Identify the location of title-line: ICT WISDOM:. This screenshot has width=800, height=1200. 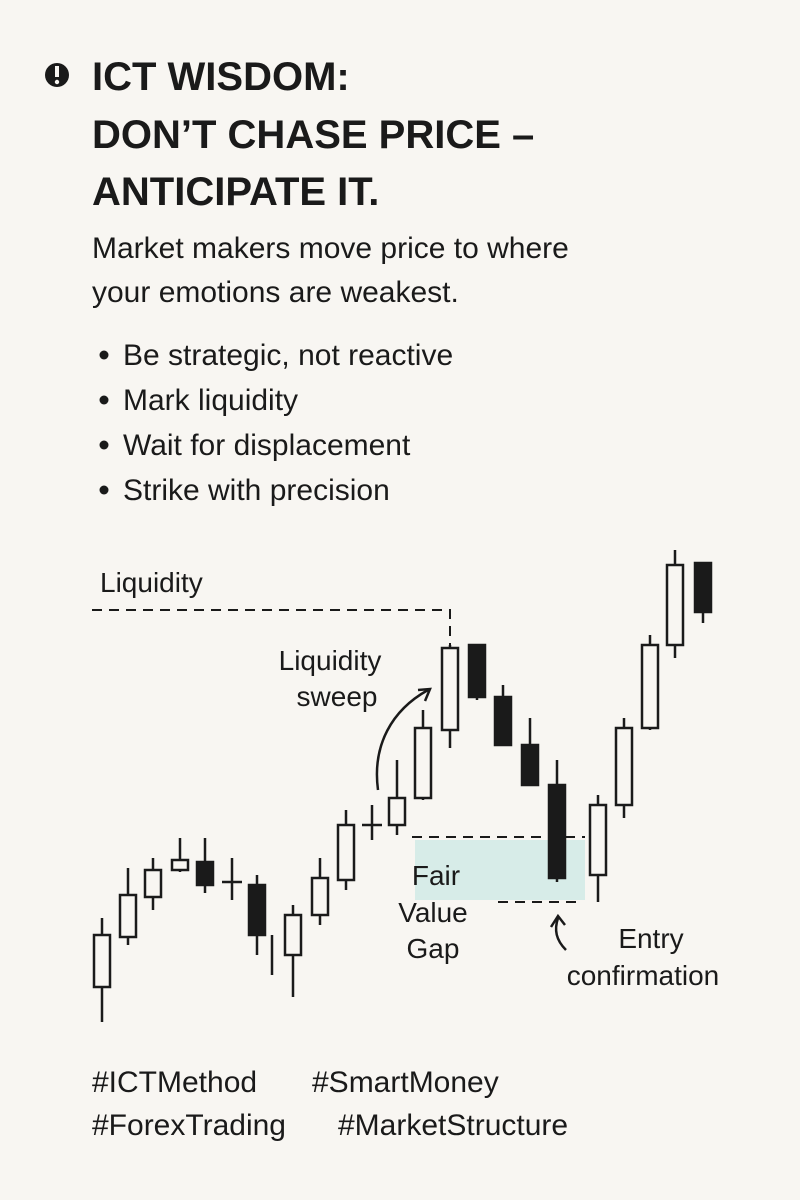
(221, 77).